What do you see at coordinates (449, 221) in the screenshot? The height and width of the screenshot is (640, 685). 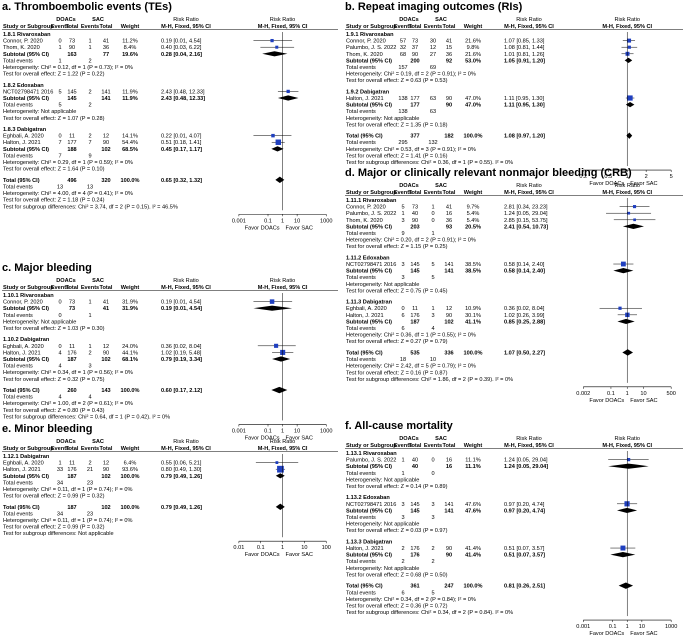 I see `total-sac: 36` at bounding box center [449, 221].